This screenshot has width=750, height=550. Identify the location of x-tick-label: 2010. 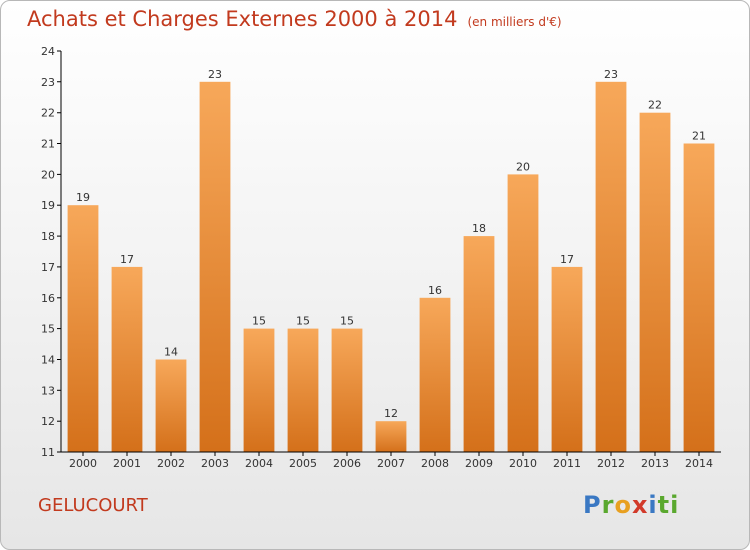
(523, 463).